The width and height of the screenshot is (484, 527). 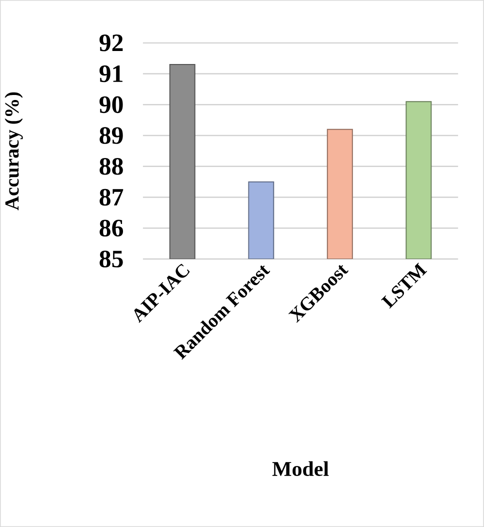 What do you see at coordinates (112, 197) in the screenshot?
I see `y-tick-label: 87` at bounding box center [112, 197].